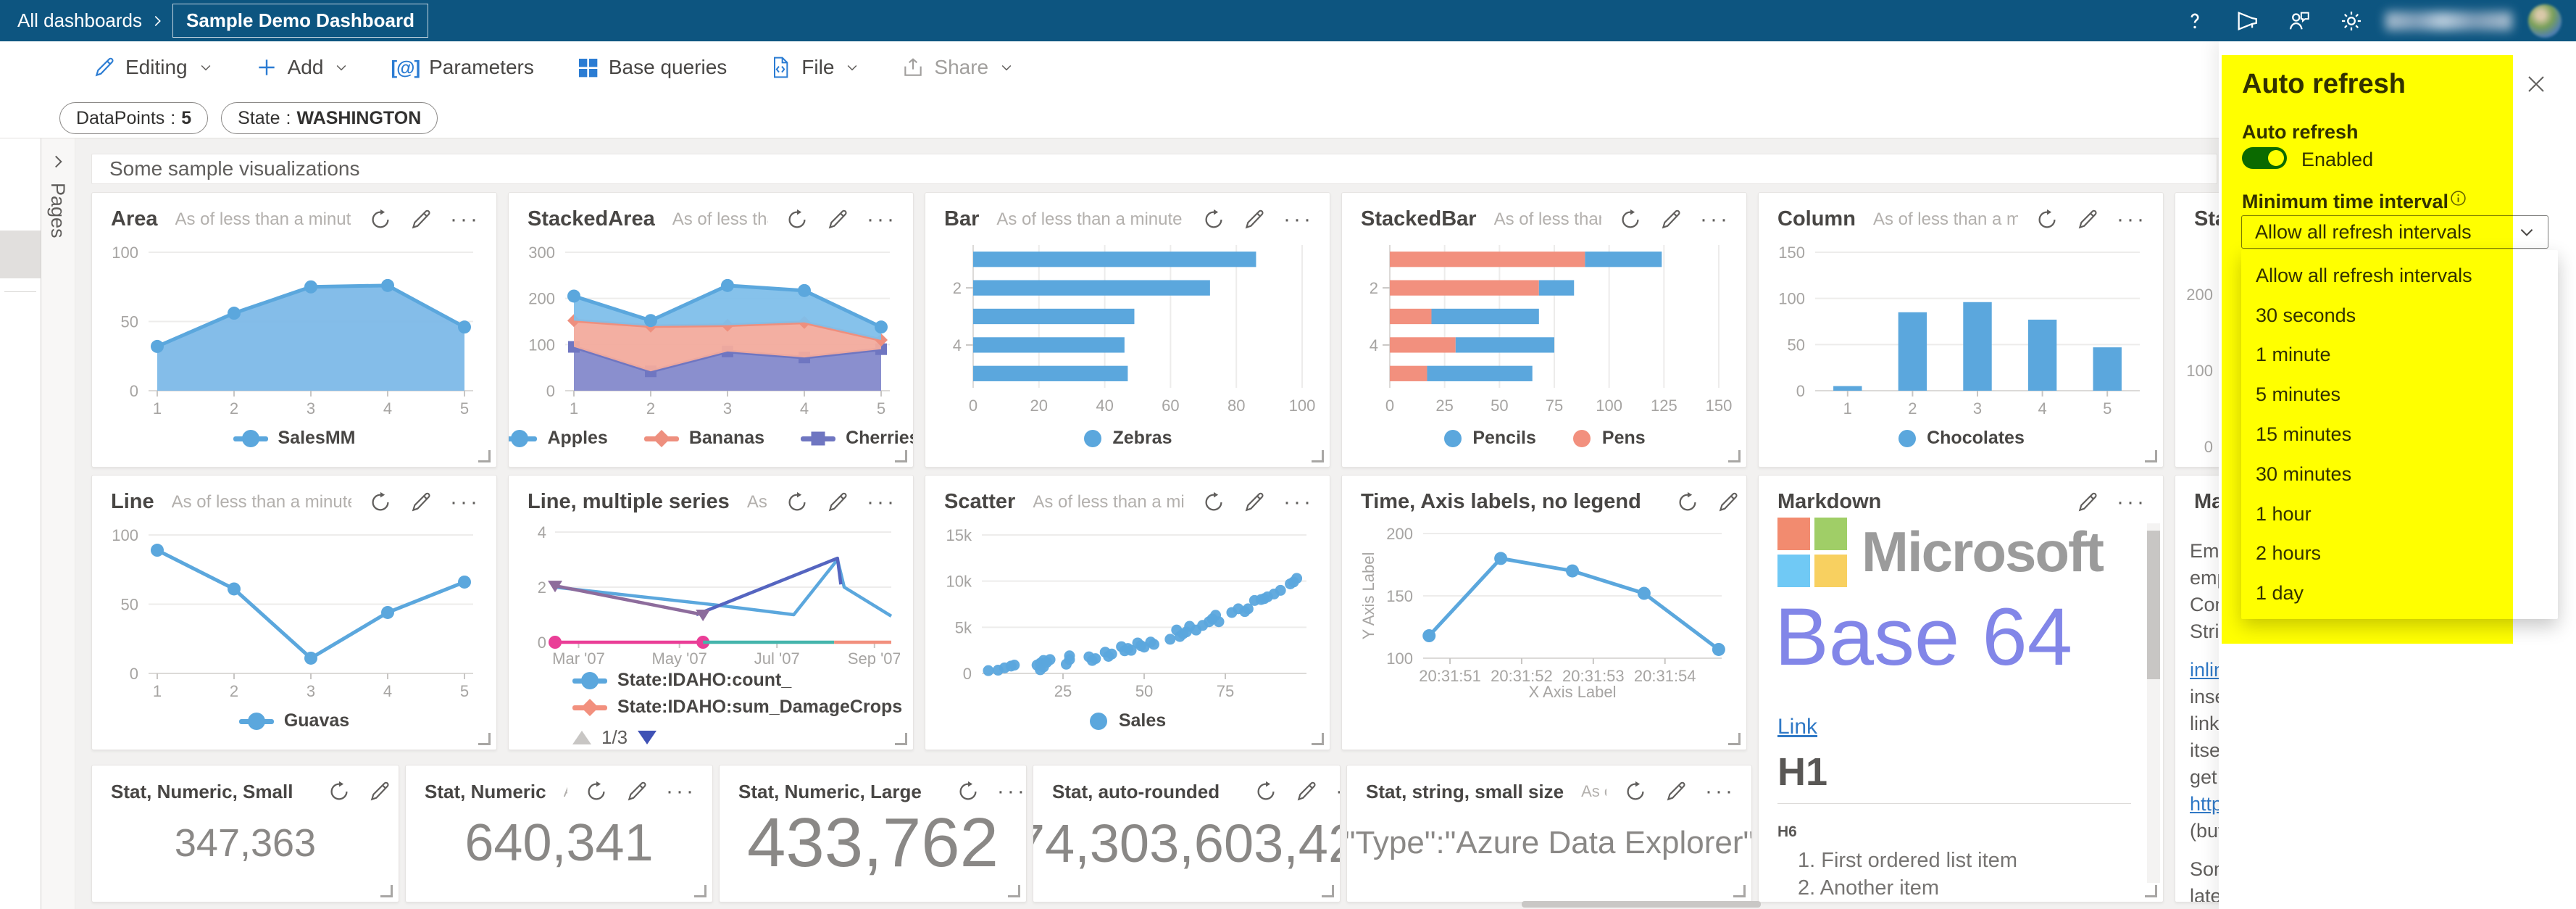  Describe the element at coordinates (300, 21) in the screenshot. I see `dashboard-title: Sample Demo Dashboard` at that location.